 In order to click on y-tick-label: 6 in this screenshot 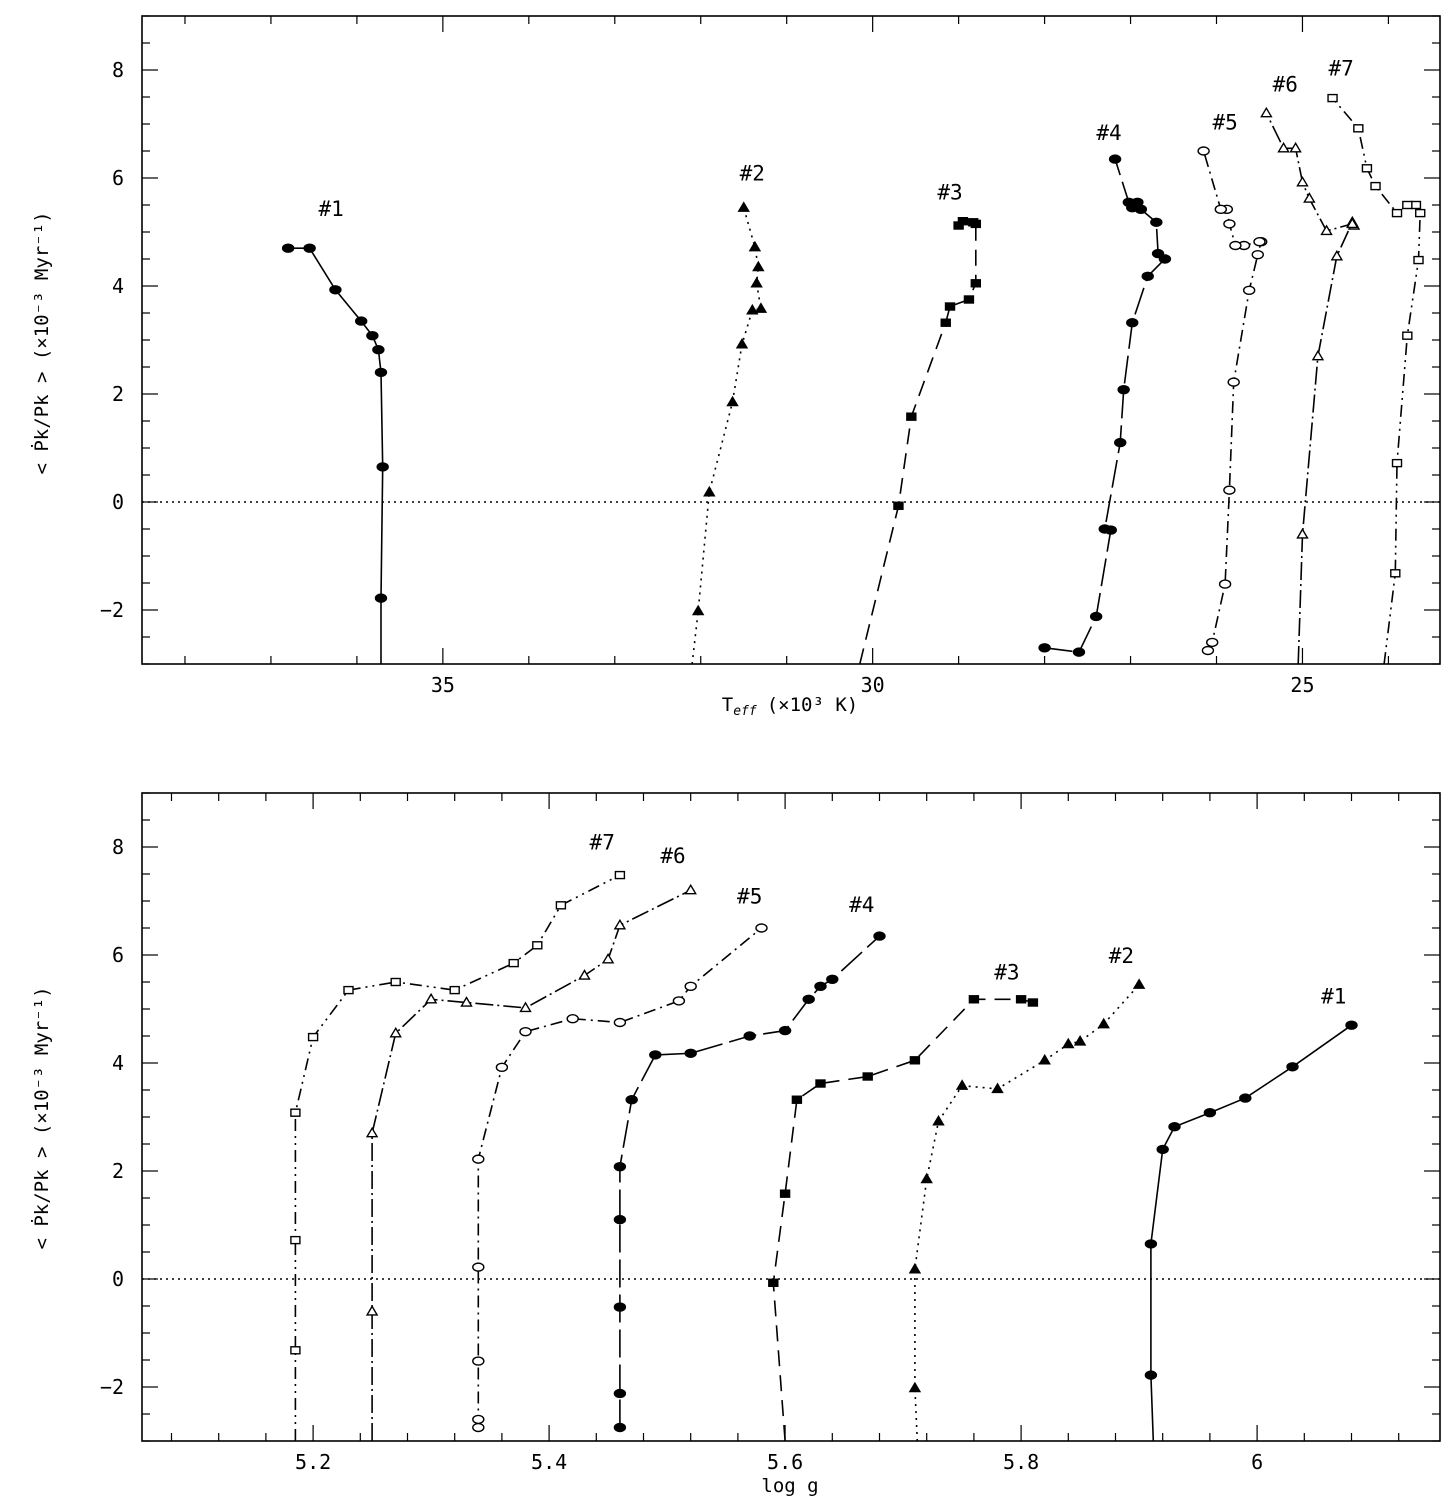, I will do `click(118, 955)`.